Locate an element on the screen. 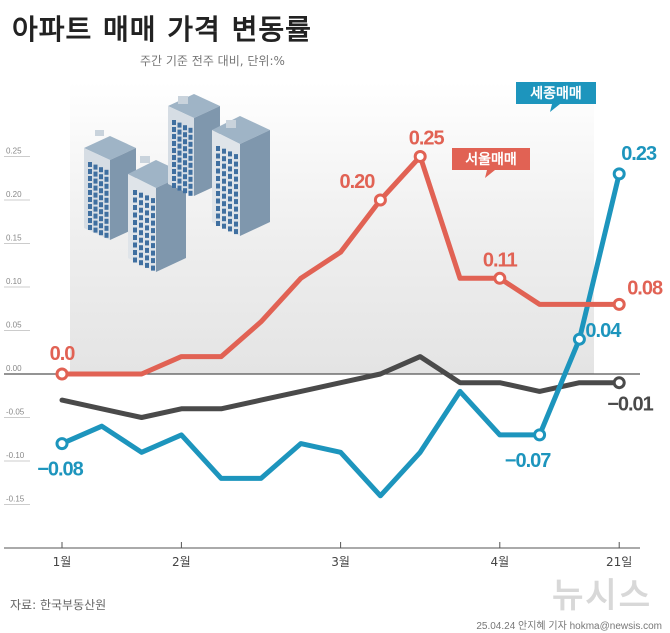 The image size is (670, 633). data-label: −0.07 is located at coordinates (528, 461).